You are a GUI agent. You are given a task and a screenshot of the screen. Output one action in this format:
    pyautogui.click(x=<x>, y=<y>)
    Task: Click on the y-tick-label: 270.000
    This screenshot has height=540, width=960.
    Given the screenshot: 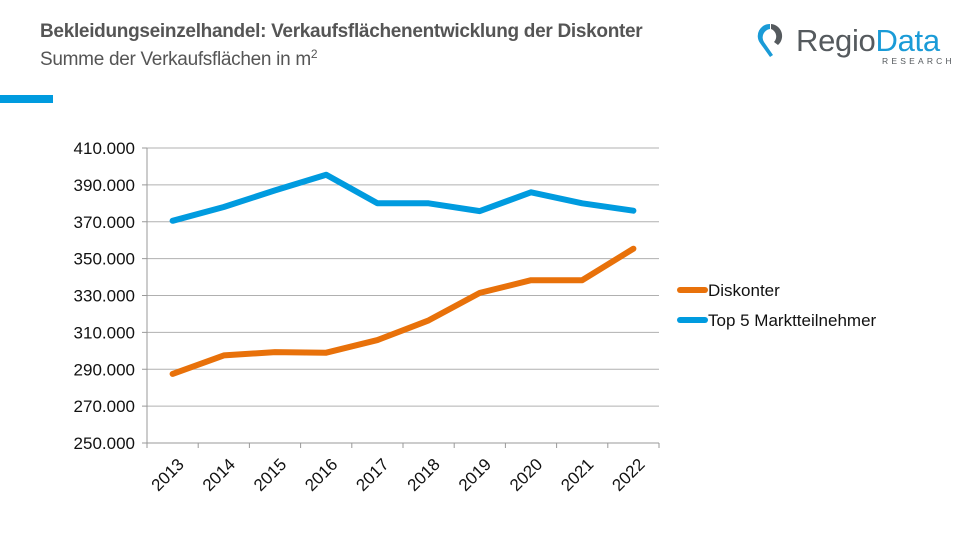 What is the action you would take?
    pyautogui.click(x=104, y=406)
    